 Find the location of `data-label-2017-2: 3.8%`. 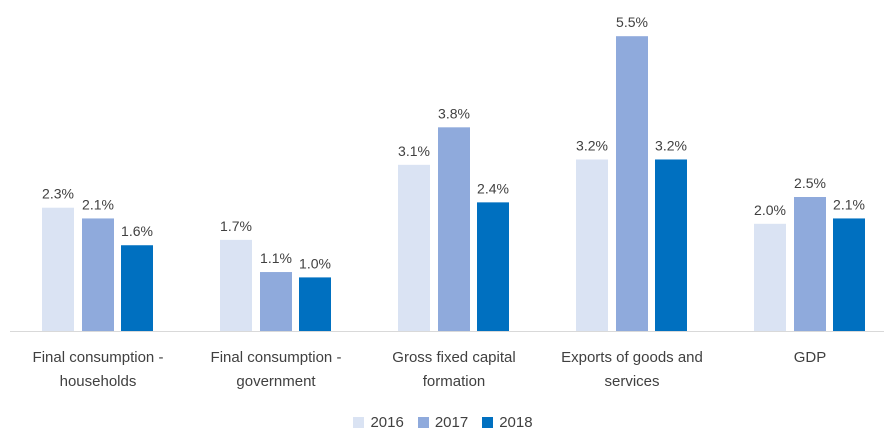

data-label-2017-2: 3.8% is located at coordinates (454, 113).